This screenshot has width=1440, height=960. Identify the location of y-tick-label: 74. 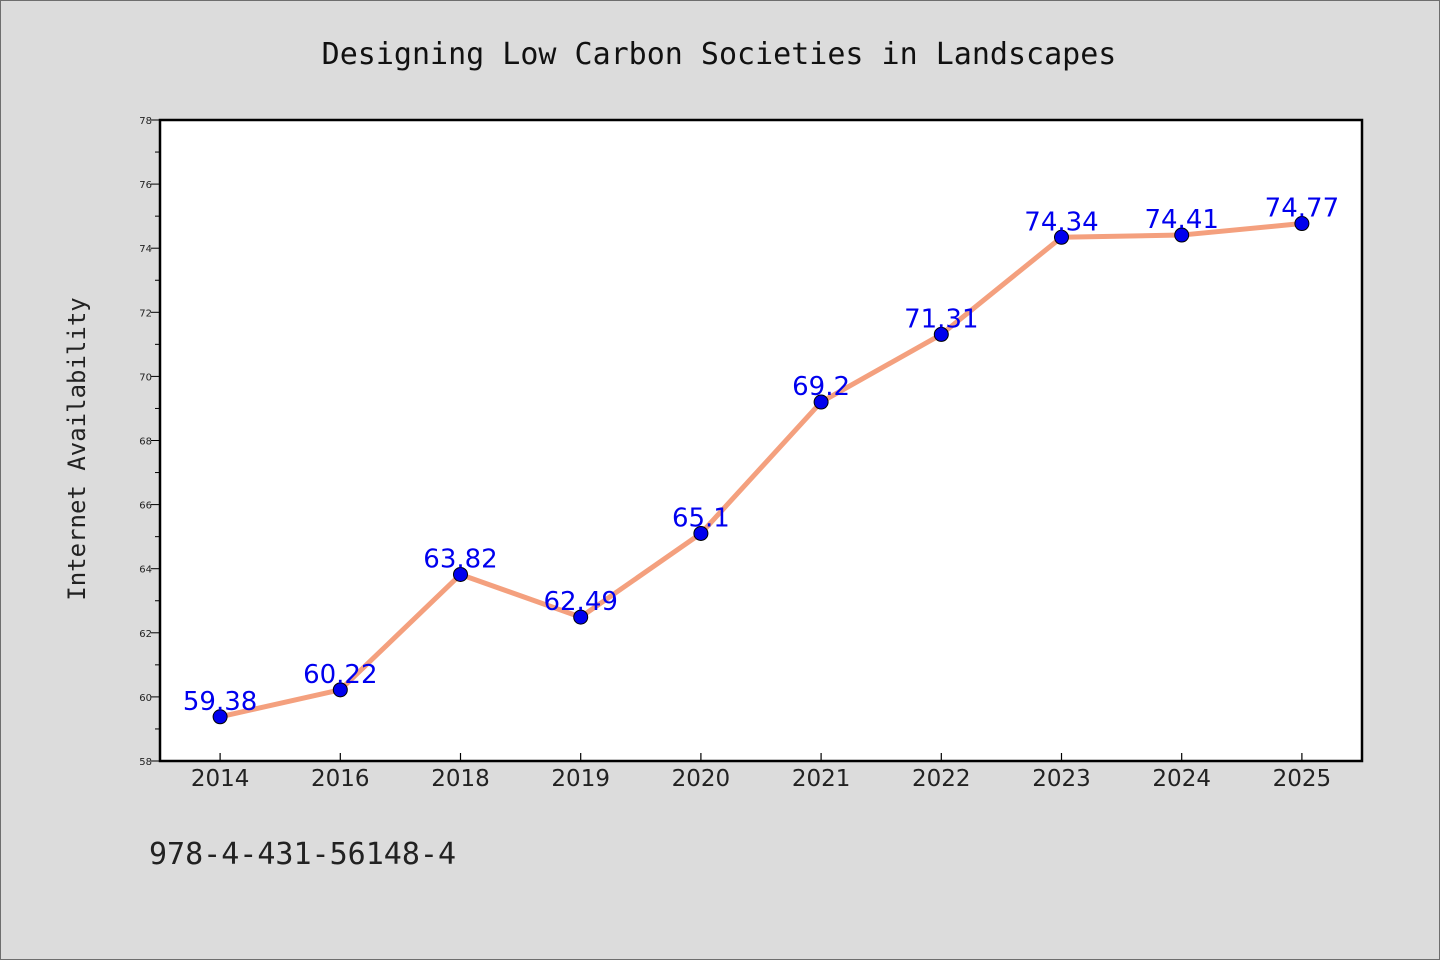
(145, 249).